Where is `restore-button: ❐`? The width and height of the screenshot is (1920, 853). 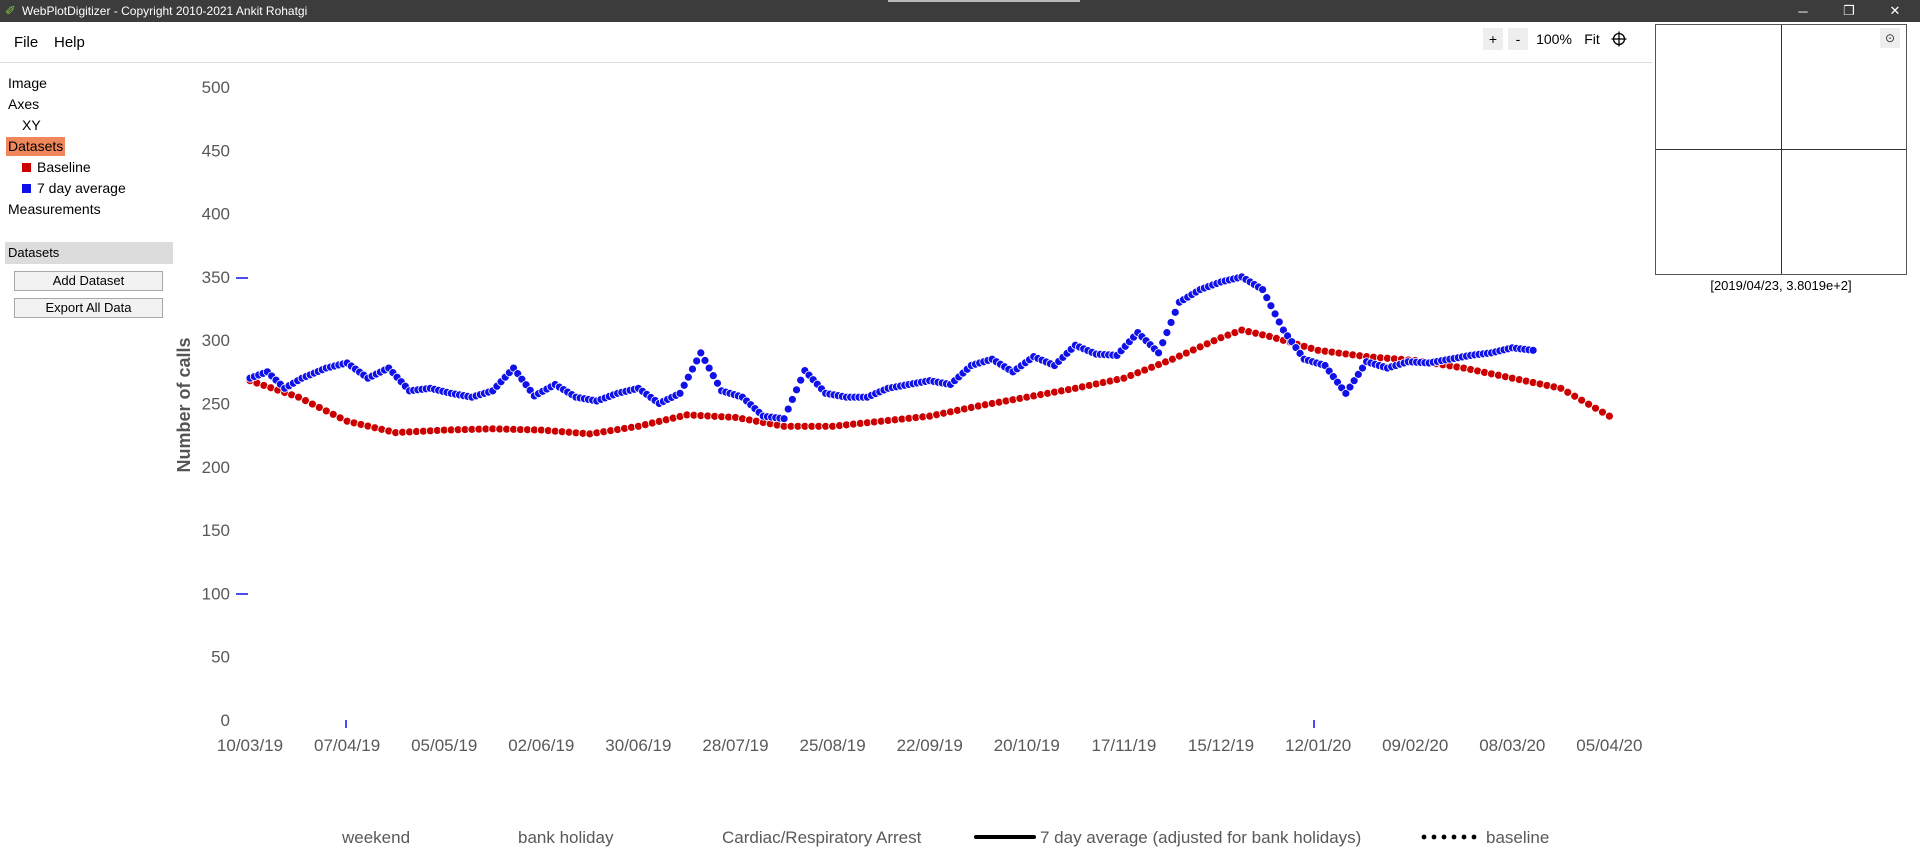 restore-button: ❐ is located at coordinates (1849, 11).